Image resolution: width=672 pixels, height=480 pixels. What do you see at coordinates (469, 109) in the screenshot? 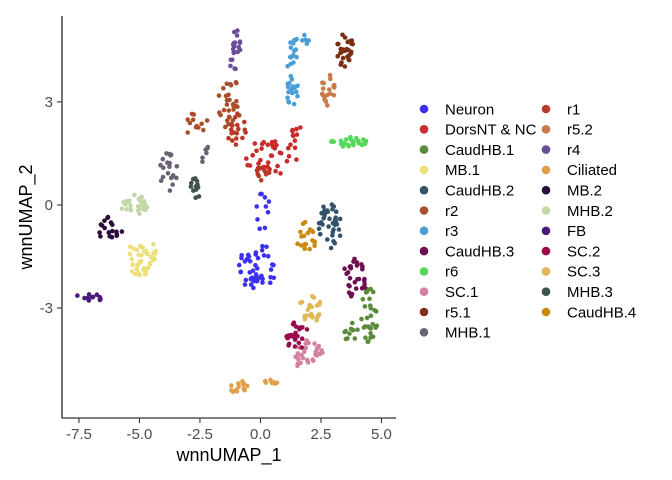
I see `legend-label: Neuron` at bounding box center [469, 109].